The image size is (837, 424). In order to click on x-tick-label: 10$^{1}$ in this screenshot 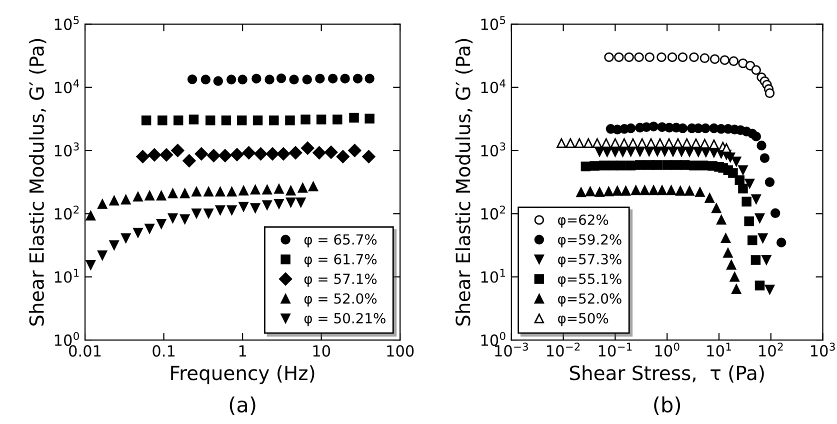, I will do `click(719, 349)`.